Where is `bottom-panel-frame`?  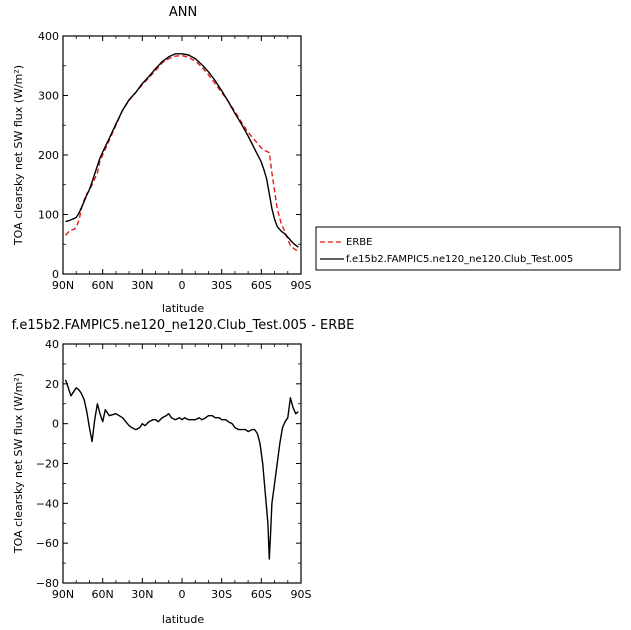
bottom-panel-frame is located at coordinates (182, 463).